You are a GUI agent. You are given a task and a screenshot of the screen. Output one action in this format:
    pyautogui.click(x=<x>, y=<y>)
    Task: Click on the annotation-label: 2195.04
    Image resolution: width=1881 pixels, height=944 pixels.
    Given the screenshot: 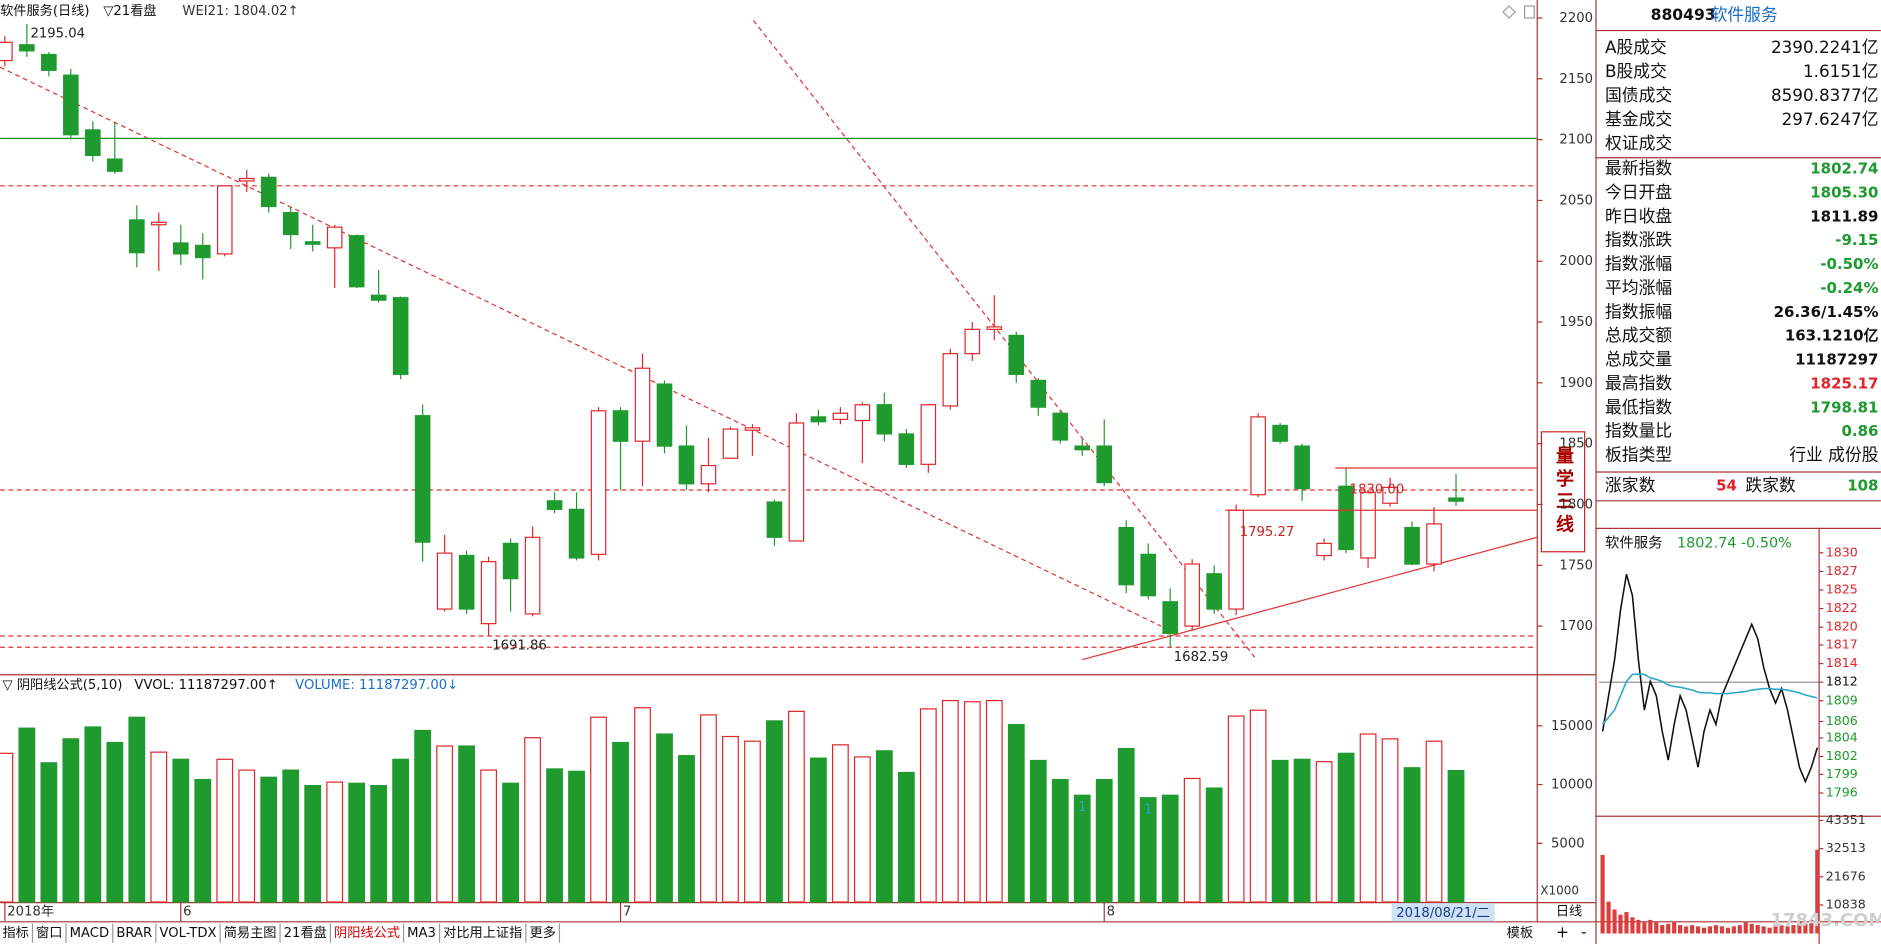 What is the action you would take?
    pyautogui.click(x=57, y=34)
    